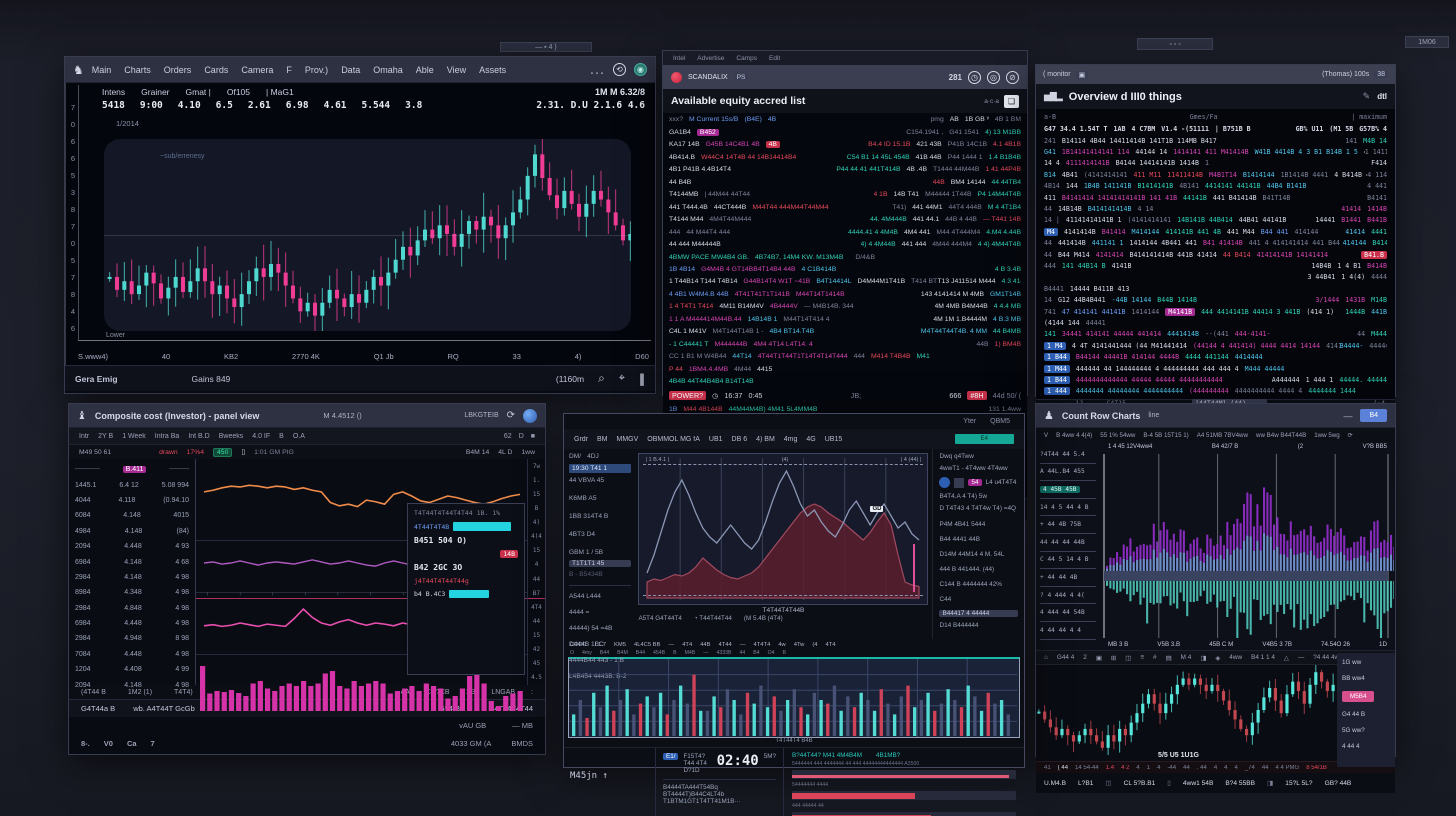 The height and width of the screenshot is (816, 1456). Describe the element at coordinates (1327, 435) in the screenshot. I see `toolbar-item: 1ww 5wg` at that location.